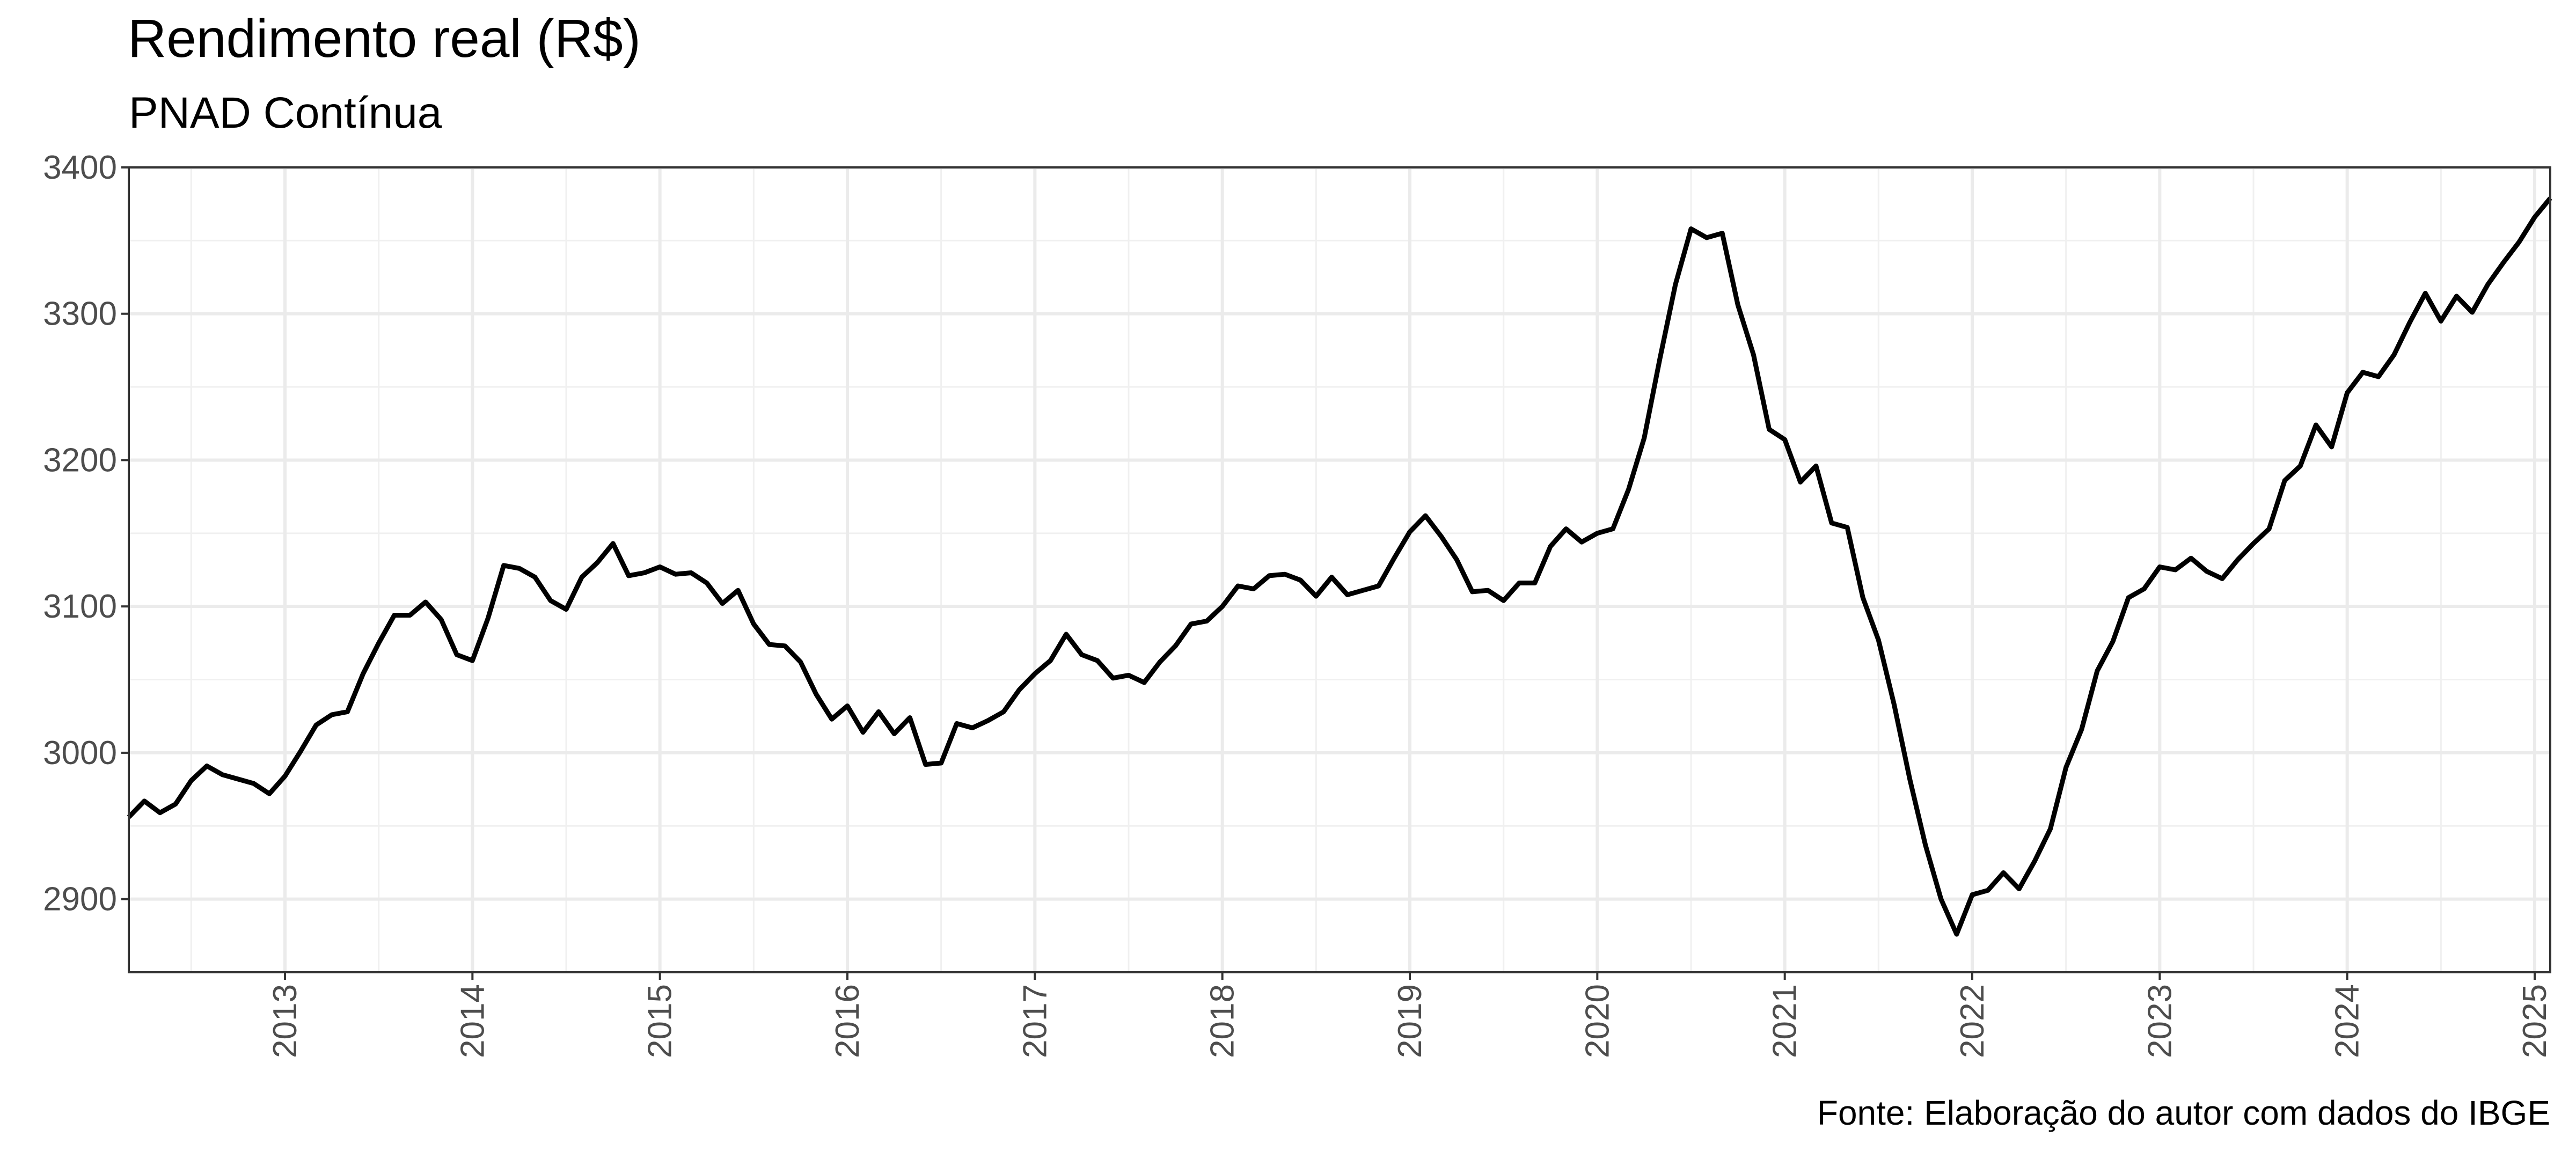 The width and height of the screenshot is (2576, 1159). Describe the element at coordinates (80, 899) in the screenshot. I see `y-tick-label: 2900` at that location.